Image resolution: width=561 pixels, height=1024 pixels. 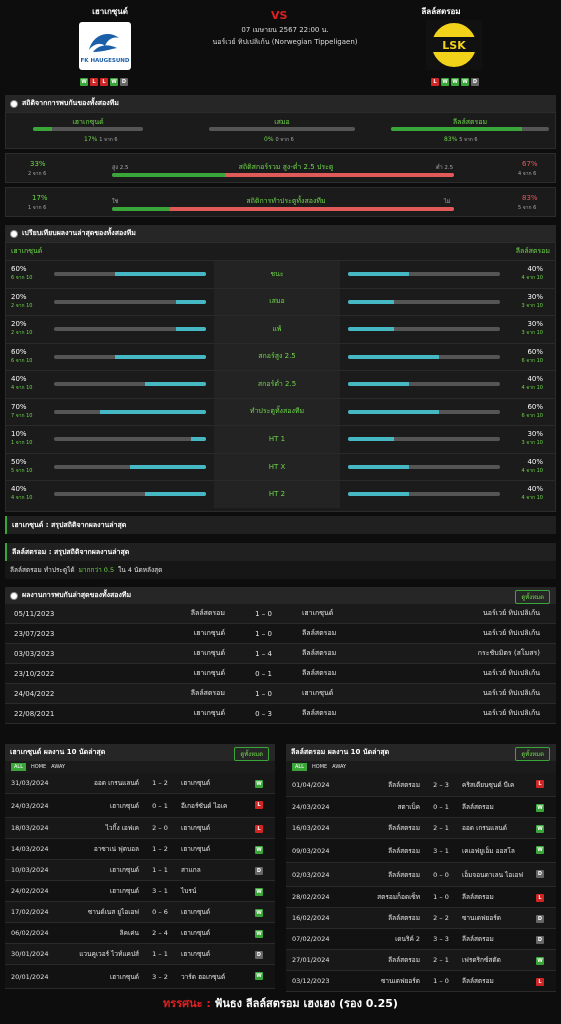 What do you see at coordinates (105, 46) in the screenshot?
I see `home-team-logo: FK HAUGESUND` at bounding box center [105, 46].